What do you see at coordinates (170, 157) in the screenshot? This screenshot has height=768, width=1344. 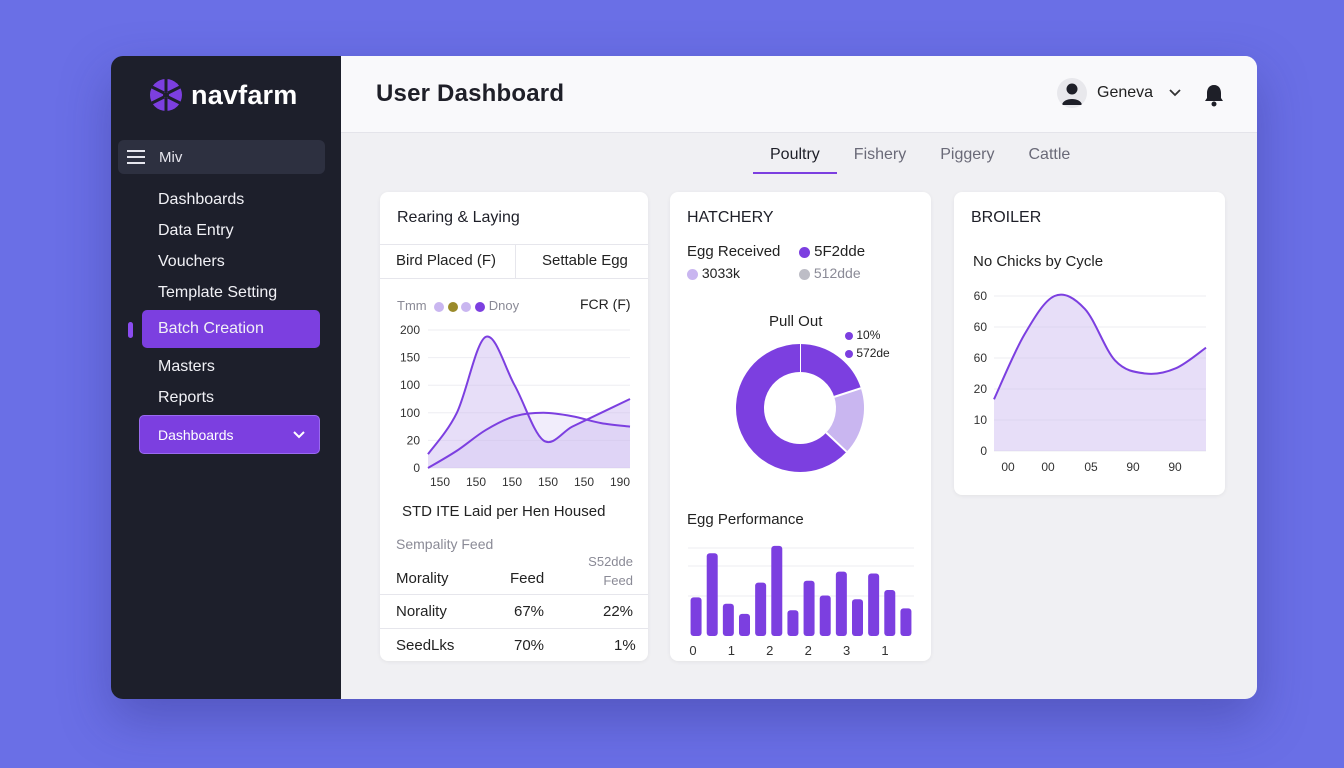 I see `menu-label: Miv` at bounding box center [170, 157].